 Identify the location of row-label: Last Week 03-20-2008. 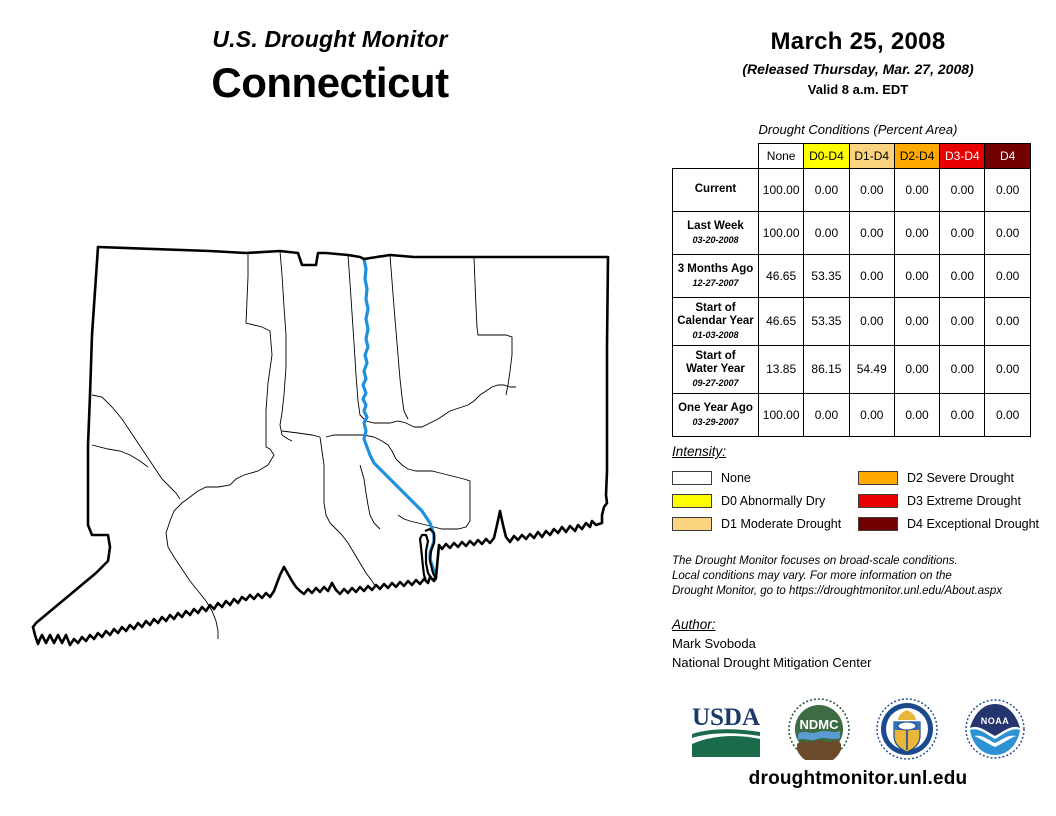
(715, 233).